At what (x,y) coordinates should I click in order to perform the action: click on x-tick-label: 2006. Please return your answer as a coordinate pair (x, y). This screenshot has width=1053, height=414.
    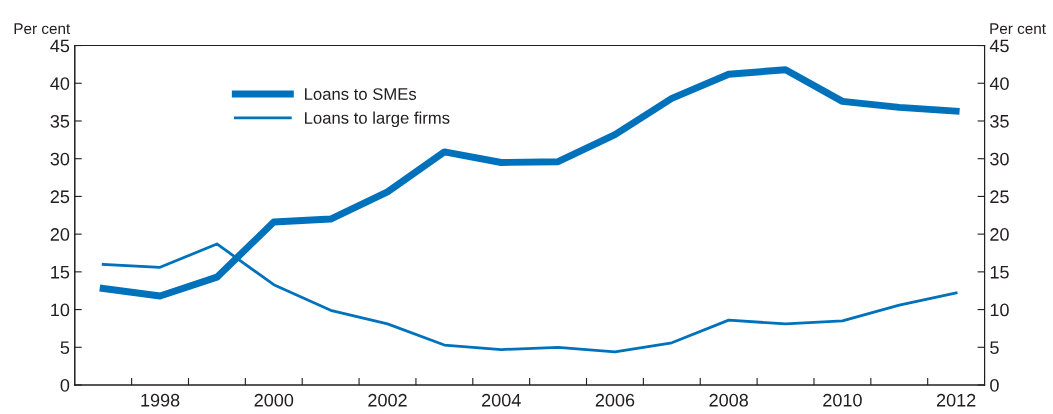
    Looking at the image, I should click on (615, 400).